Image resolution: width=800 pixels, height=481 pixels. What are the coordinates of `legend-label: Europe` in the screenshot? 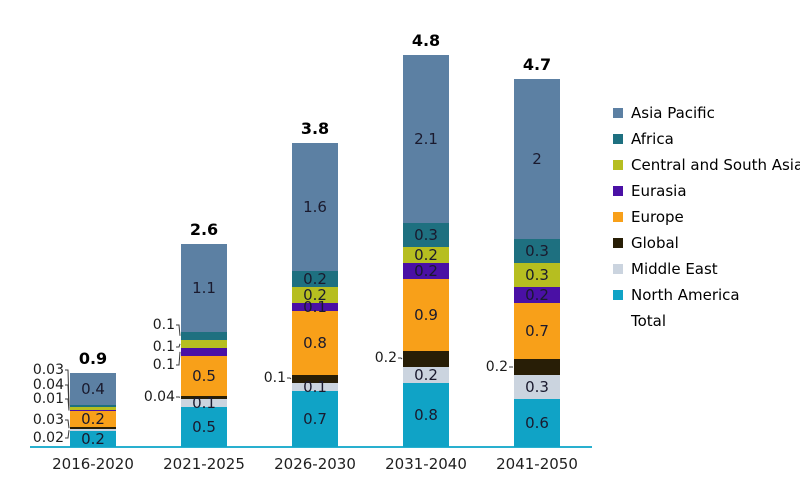 It's located at (657, 217).